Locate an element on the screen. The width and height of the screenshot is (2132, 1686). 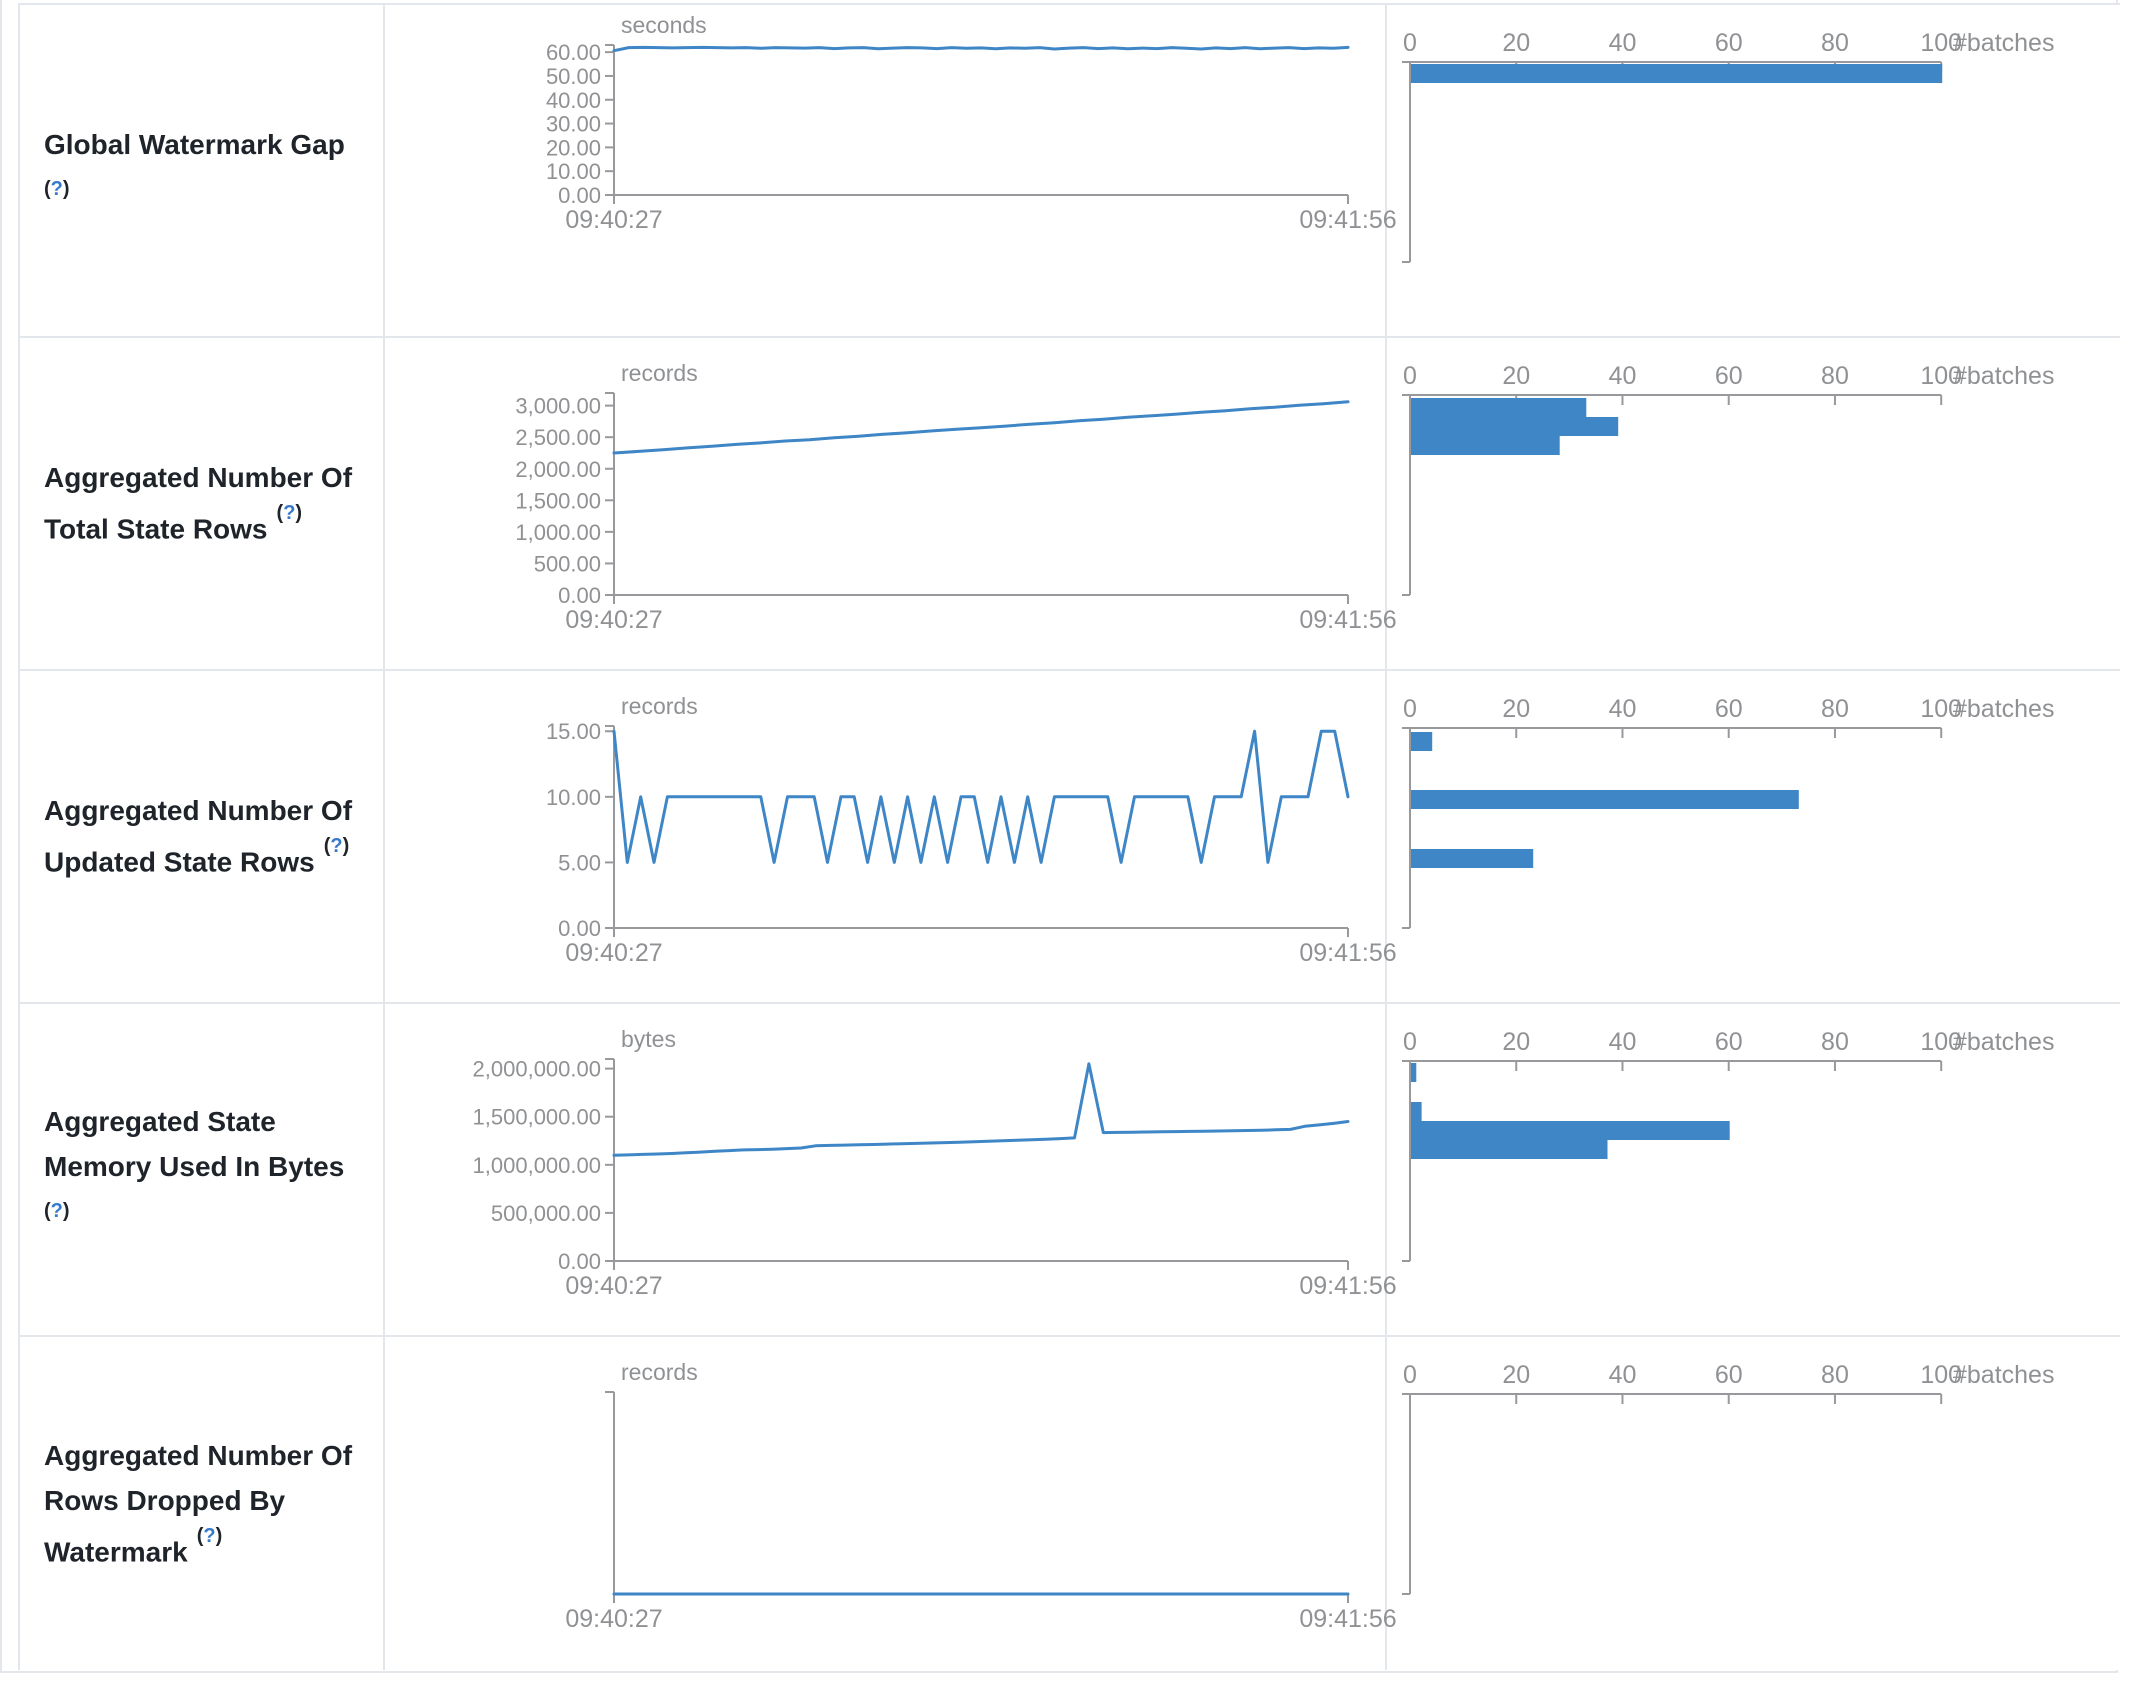
y-axis-tick-label: 40.00 is located at coordinates (573, 100).